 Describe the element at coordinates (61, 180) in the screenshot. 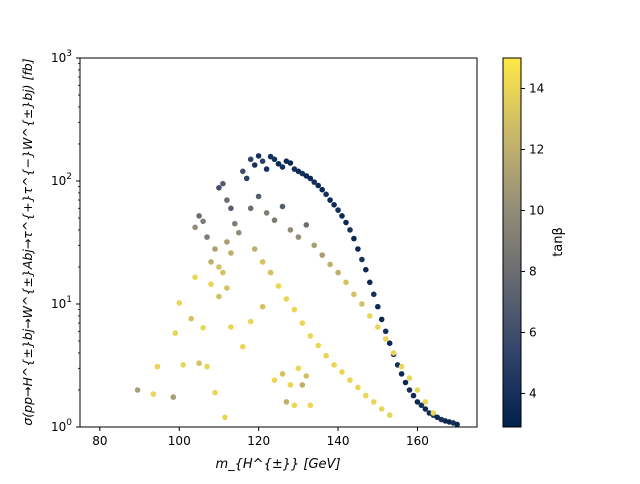

I see `y-tick-label: 10²` at that location.